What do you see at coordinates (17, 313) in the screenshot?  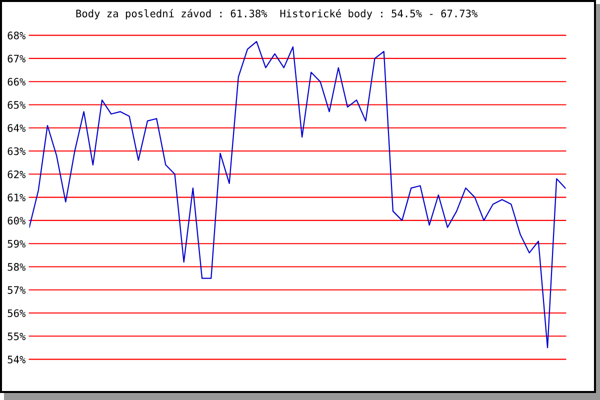 I see `y-tick-label: 56%` at bounding box center [17, 313].